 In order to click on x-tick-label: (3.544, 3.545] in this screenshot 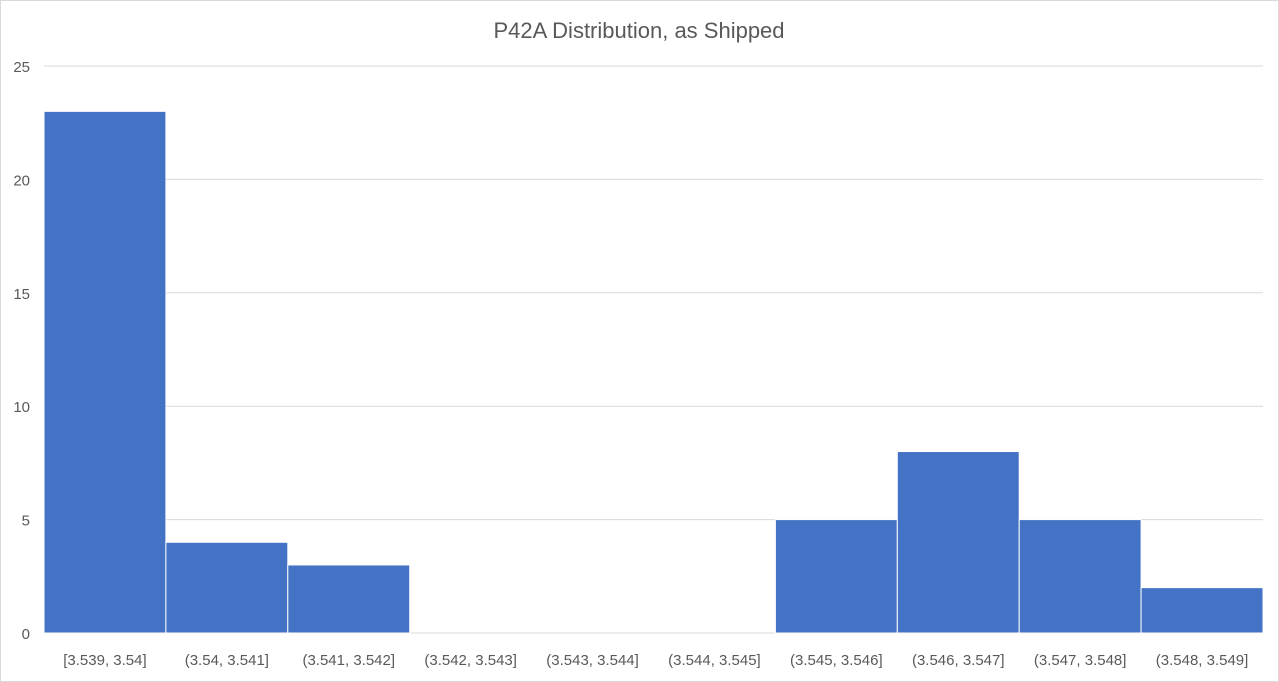, I will do `click(714, 660)`.